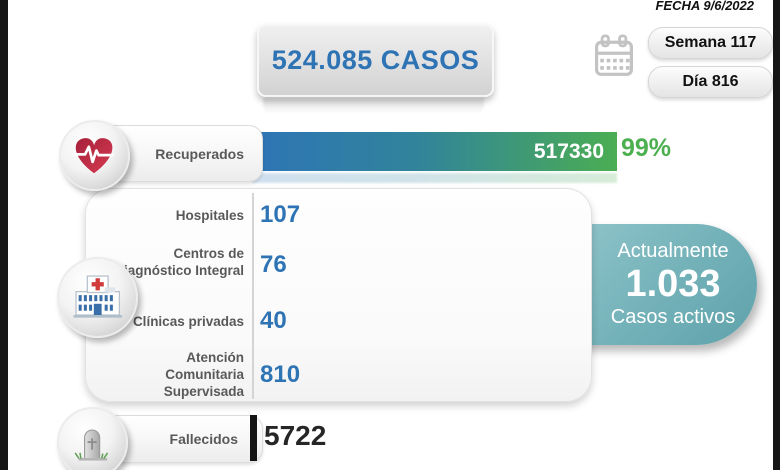  Describe the element at coordinates (673, 251) in the screenshot. I see `active-cases-caption-top: Actualmente` at that location.